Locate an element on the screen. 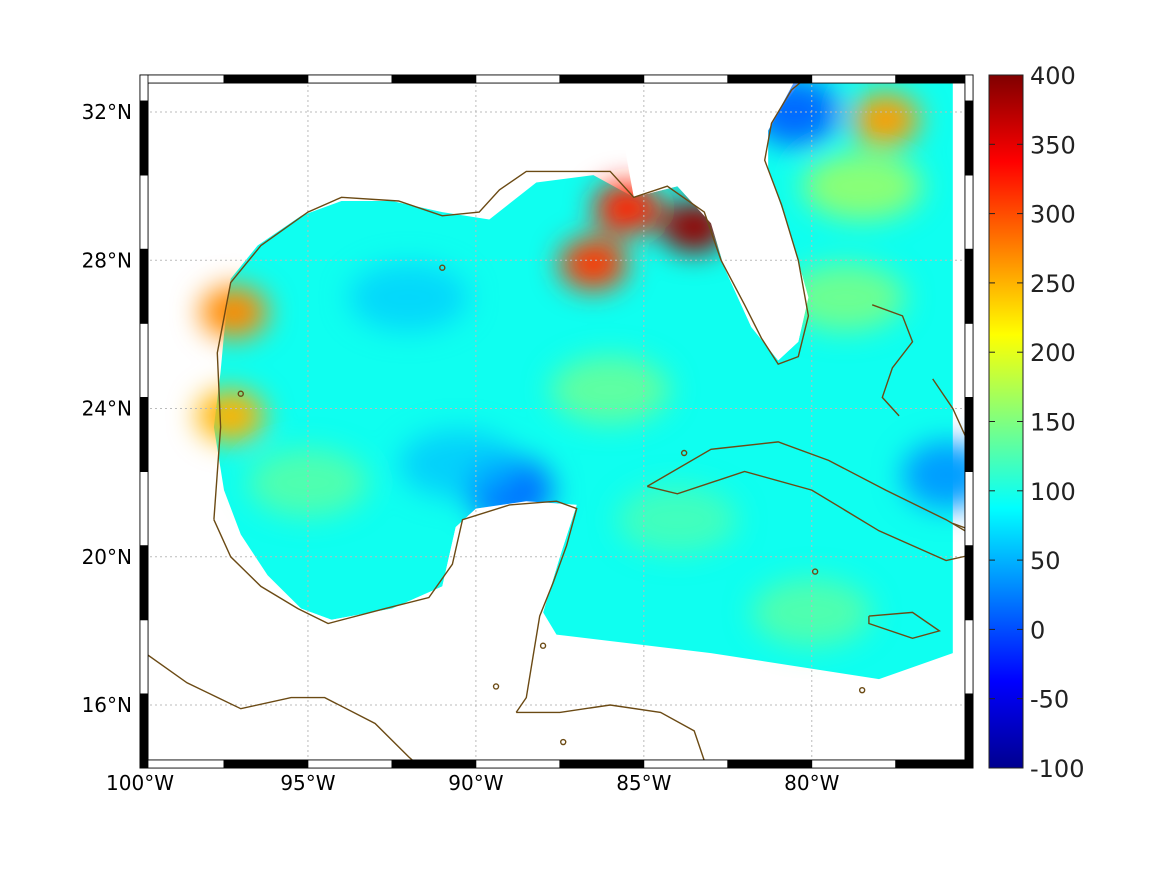 The height and width of the screenshot is (875, 1167). y-tick-labels: 16°N 20°N 24°N 28°N 32°N is located at coordinates (107, 408).